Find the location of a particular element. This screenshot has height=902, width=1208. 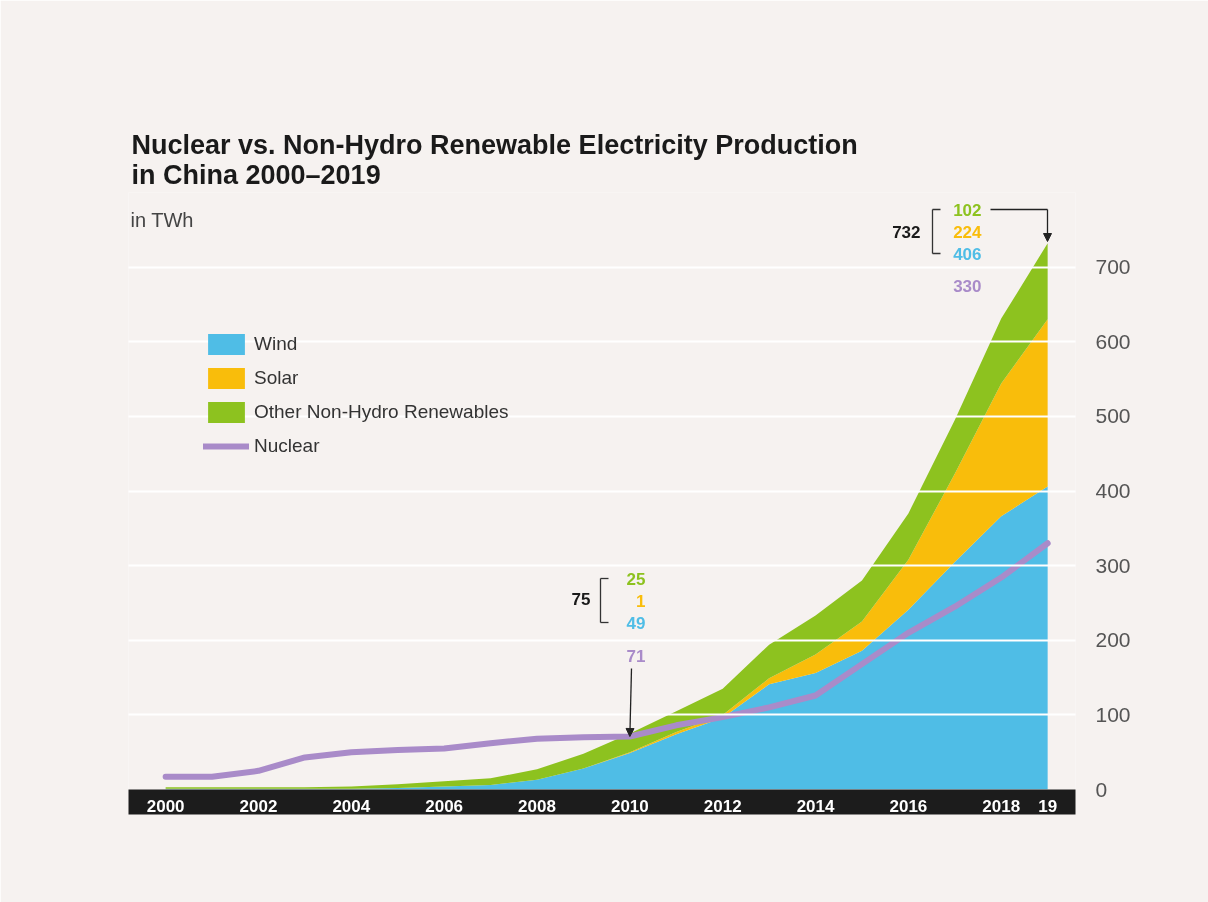

annotation: 330 is located at coordinates (967, 286).